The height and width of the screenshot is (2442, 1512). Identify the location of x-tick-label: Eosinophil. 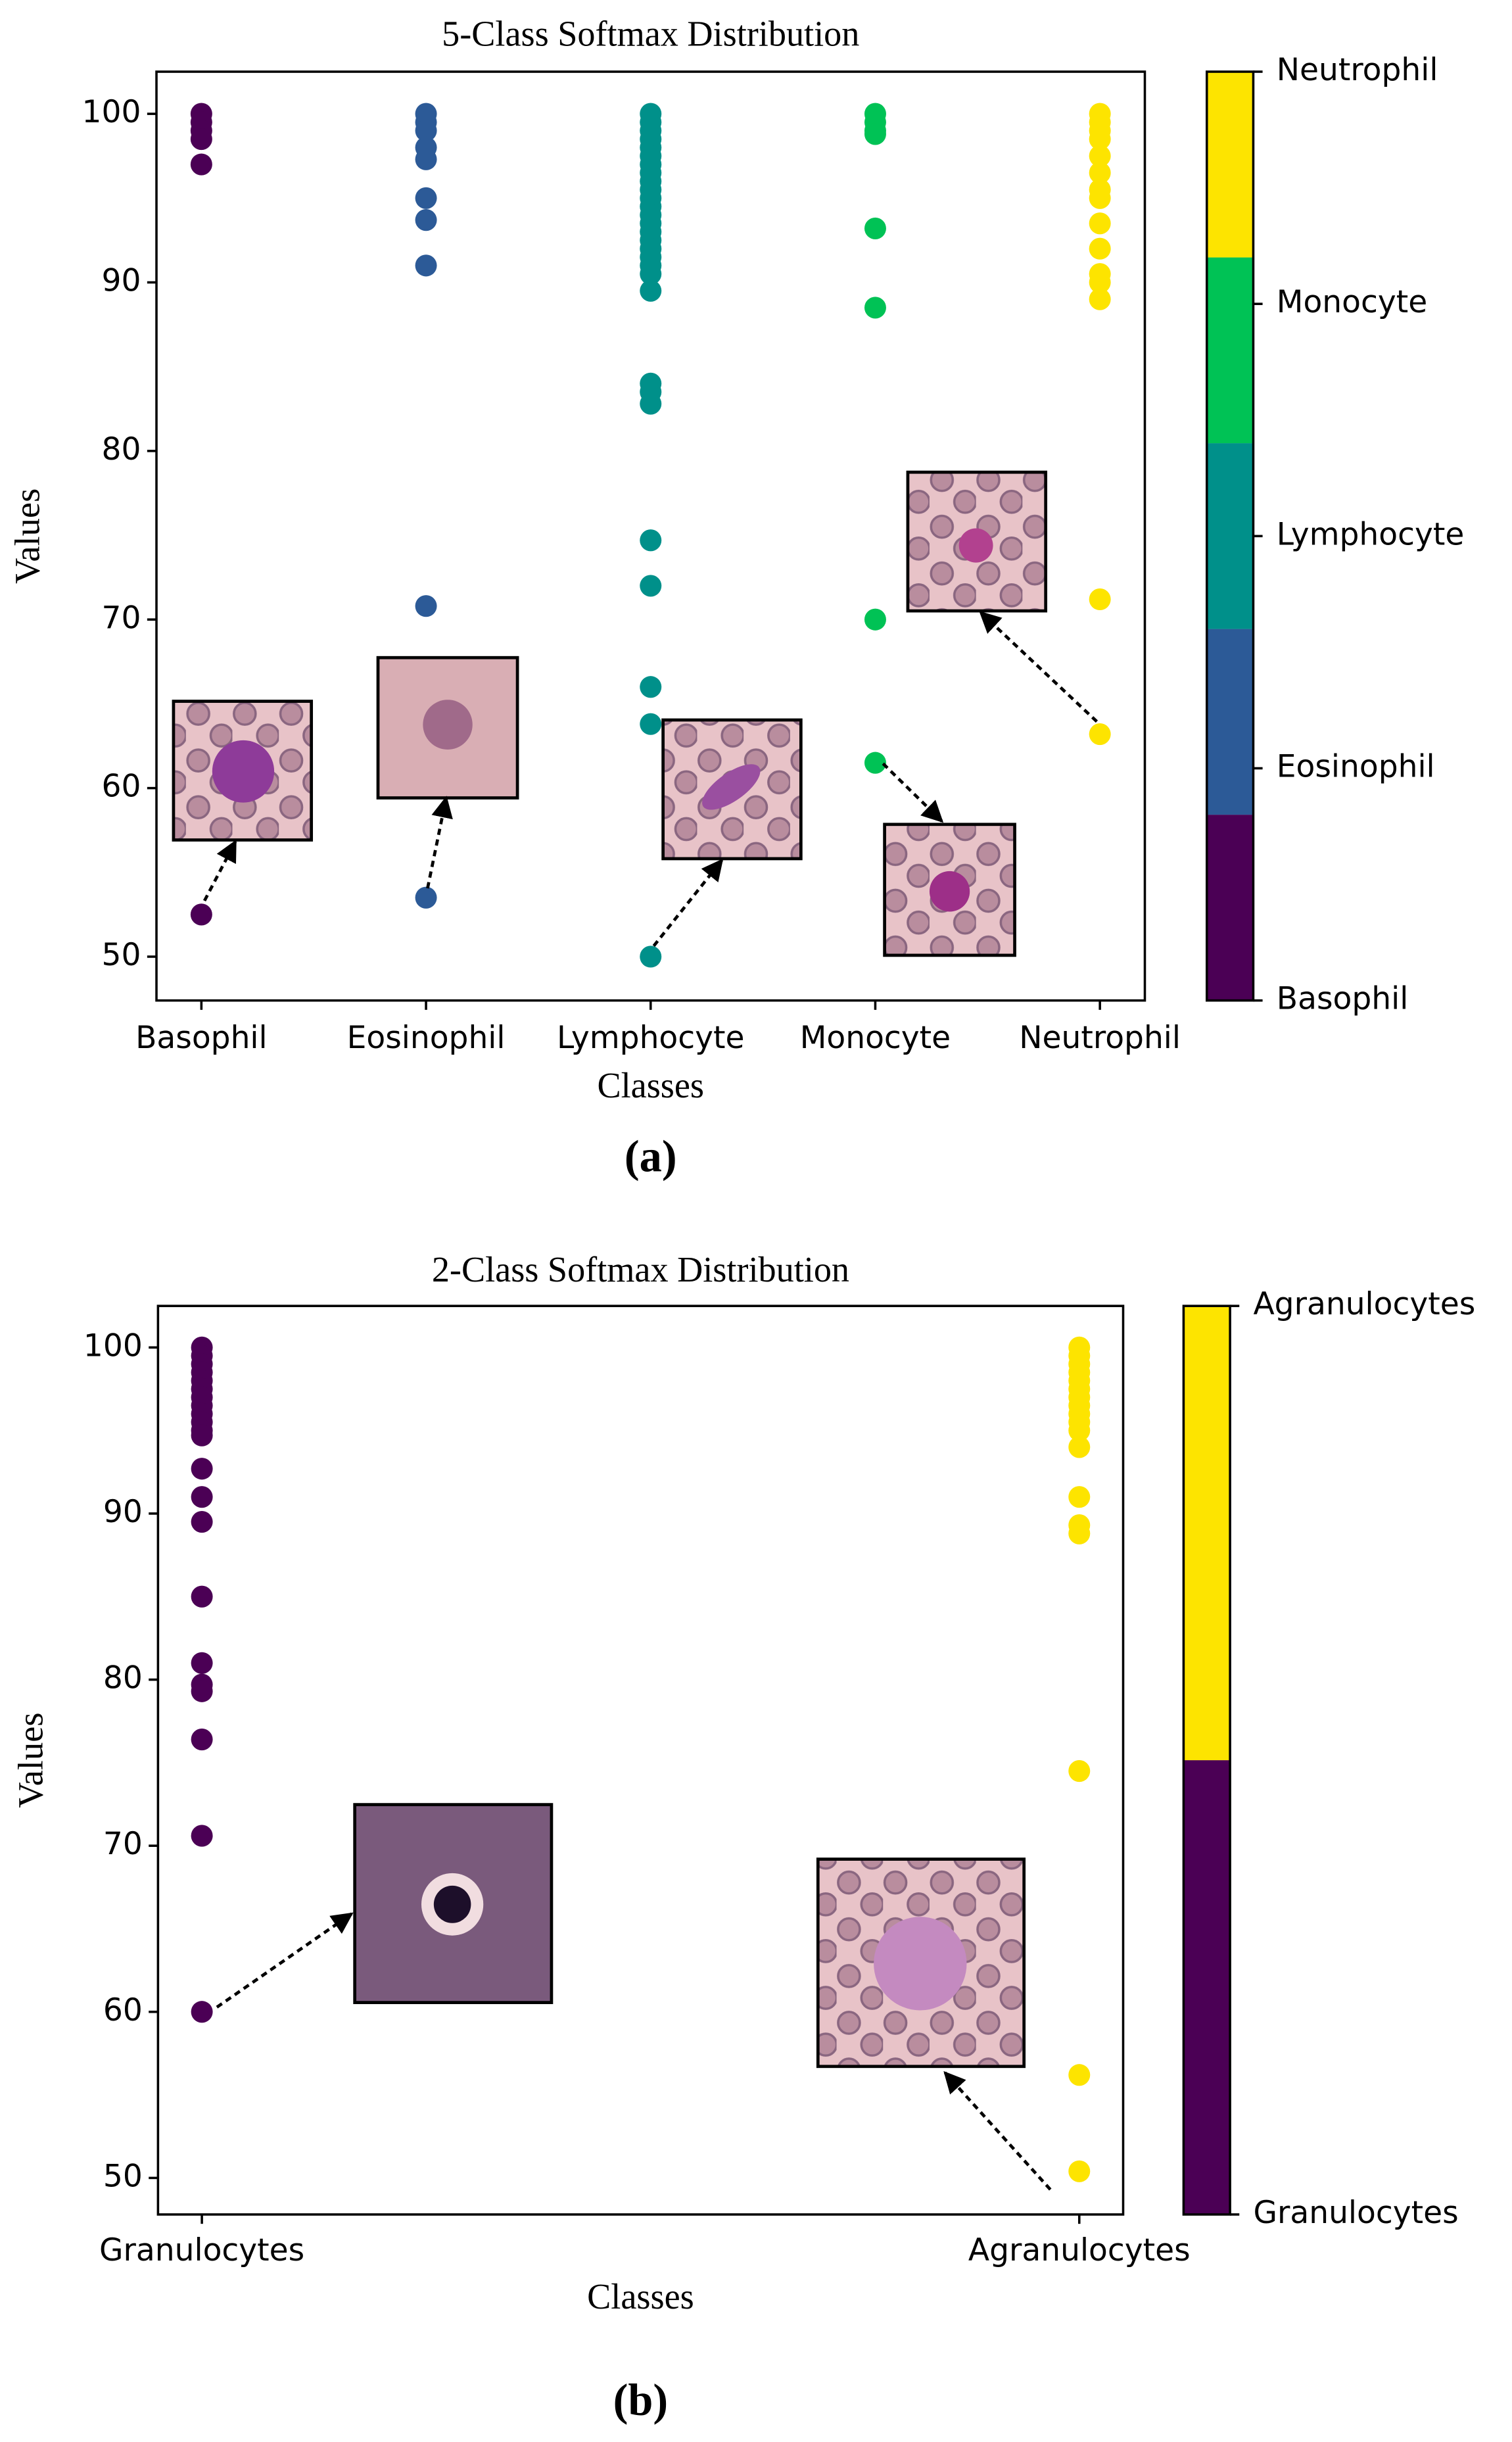
(426, 1038).